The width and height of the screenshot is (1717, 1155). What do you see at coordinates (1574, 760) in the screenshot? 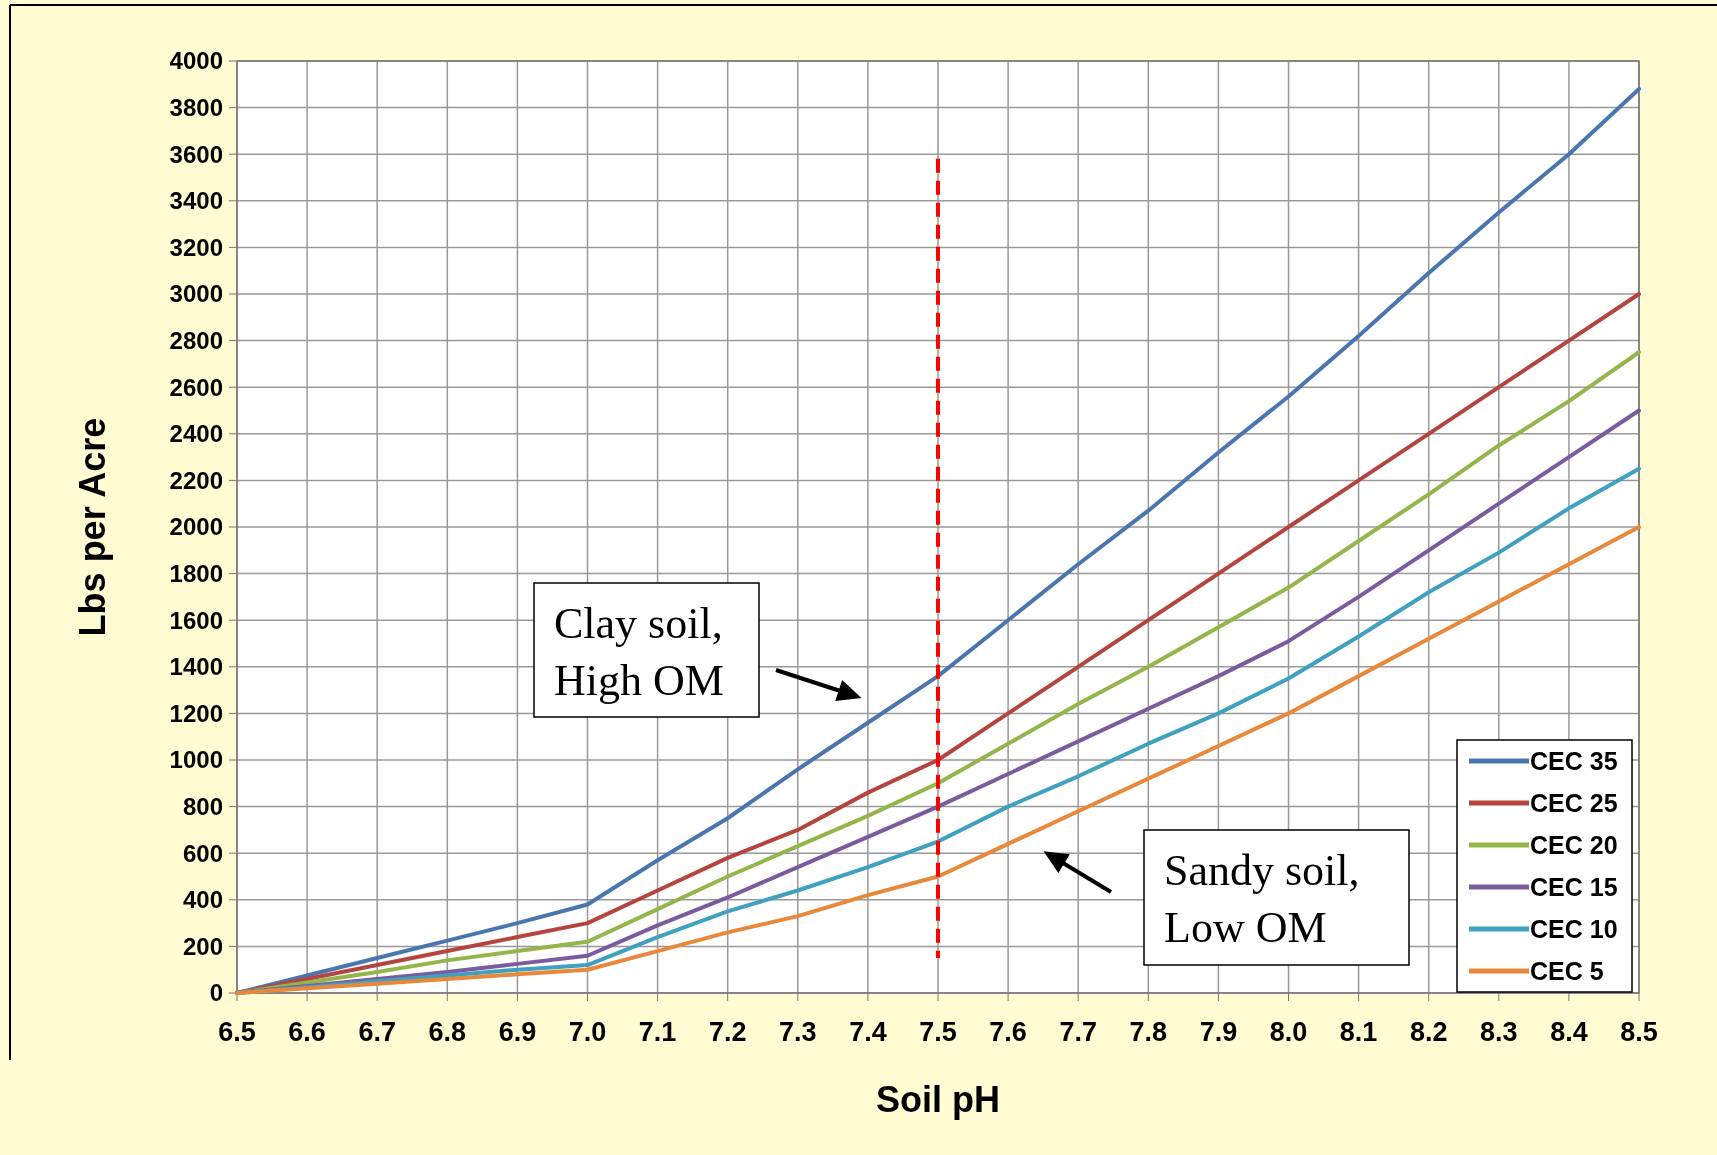
I see `legend-label: CEC 35` at bounding box center [1574, 760].